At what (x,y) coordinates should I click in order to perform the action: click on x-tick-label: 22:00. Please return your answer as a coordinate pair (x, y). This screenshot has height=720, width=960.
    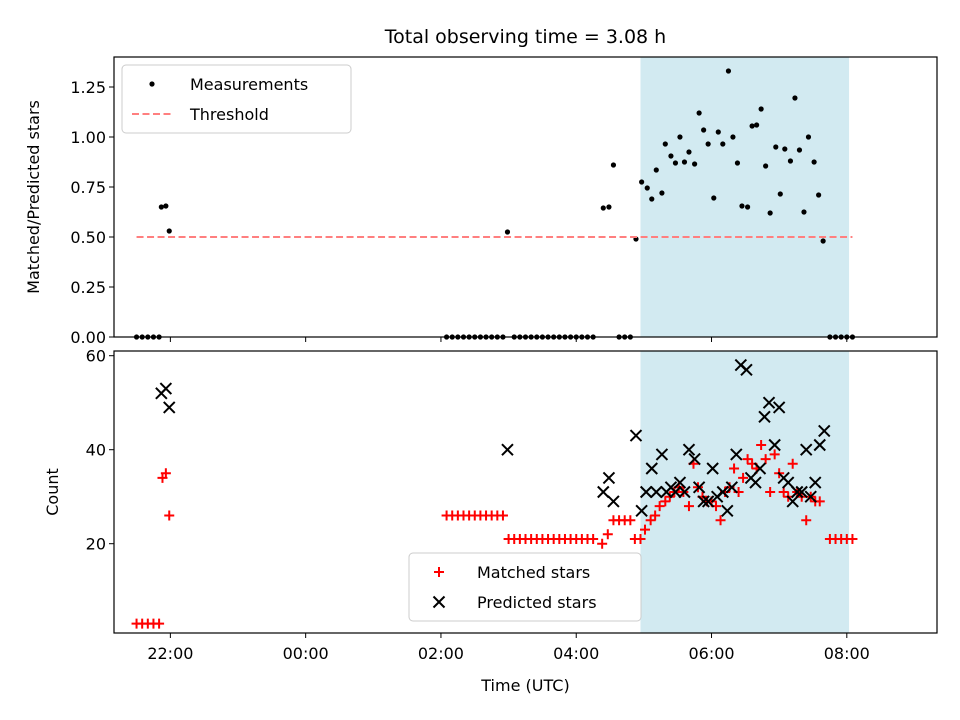
    Looking at the image, I should click on (170, 653).